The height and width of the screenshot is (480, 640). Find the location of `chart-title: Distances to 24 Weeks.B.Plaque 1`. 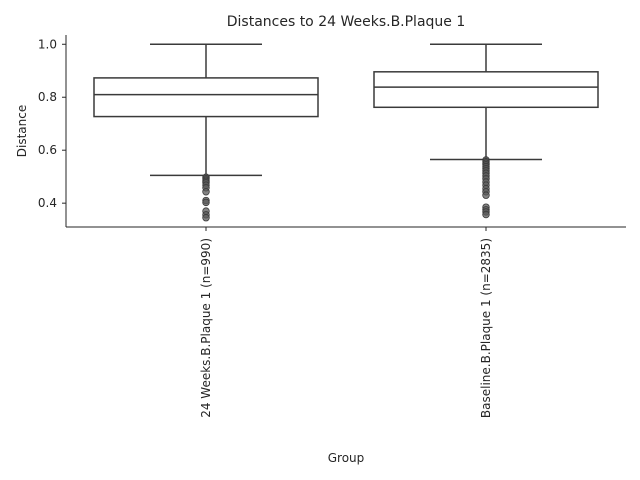

chart-title: Distances to 24 Weeks.B.Plaque 1 is located at coordinates (346, 22).